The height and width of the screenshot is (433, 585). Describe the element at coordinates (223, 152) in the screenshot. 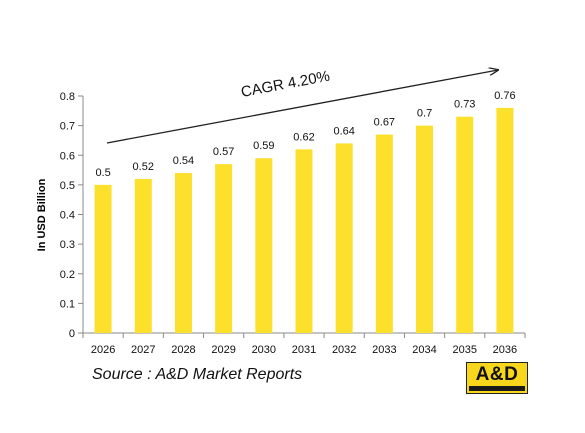

I see `data-label-2029: 0.57` at that location.